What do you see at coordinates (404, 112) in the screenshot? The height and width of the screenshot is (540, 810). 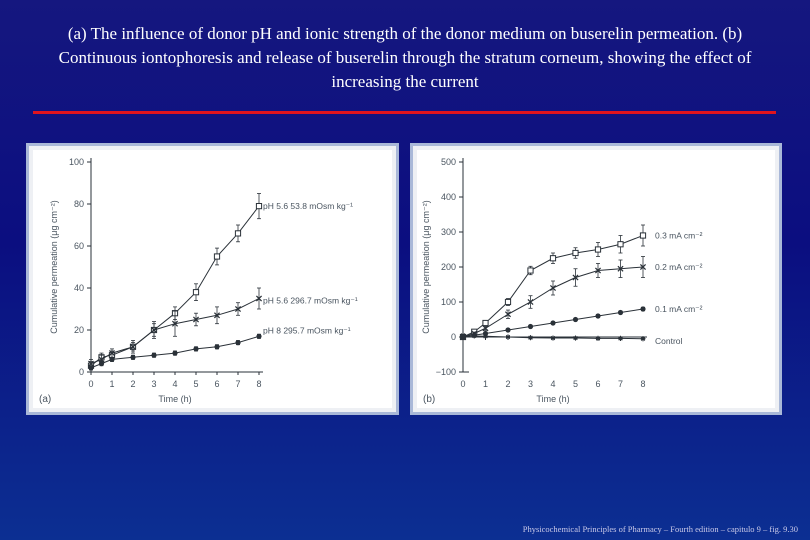 I see `title-divider` at bounding box center [404, 112].